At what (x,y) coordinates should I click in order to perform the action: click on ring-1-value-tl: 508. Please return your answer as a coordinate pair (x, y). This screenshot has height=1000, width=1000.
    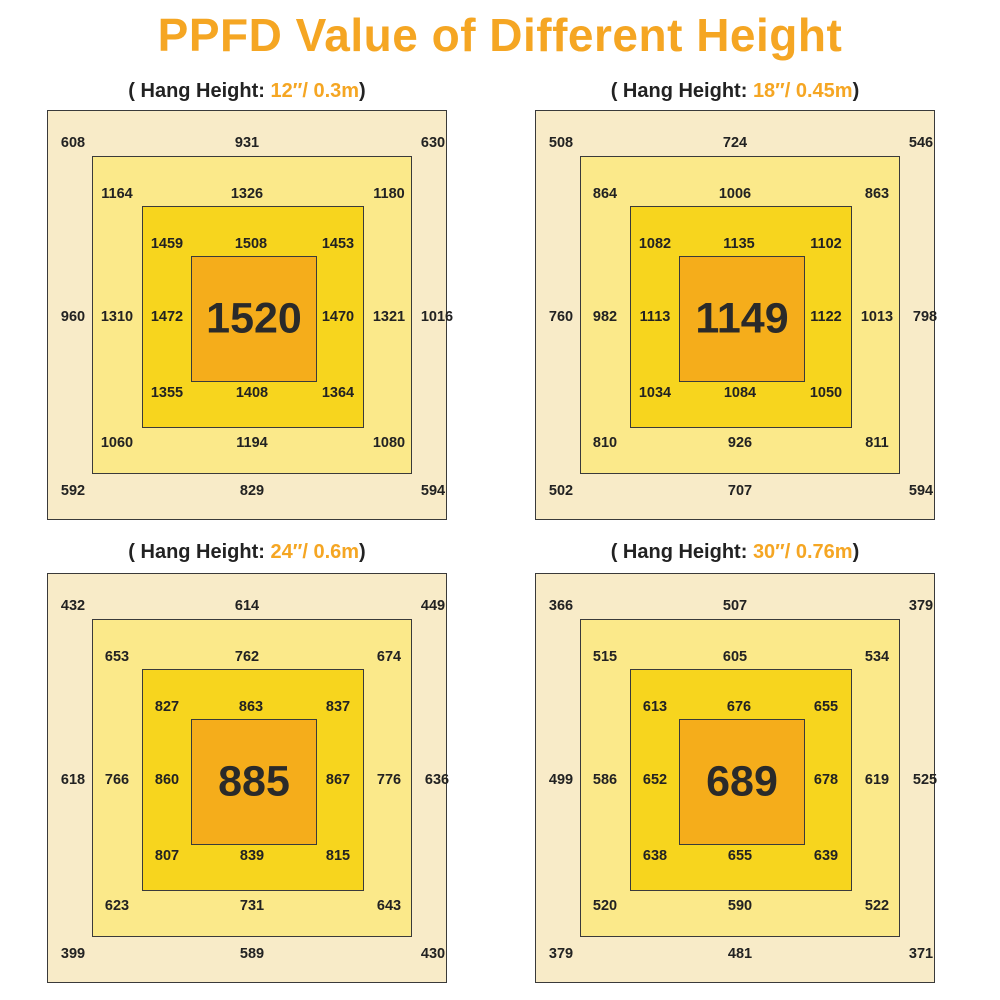
    Looking at the image, I should click on (561, 143).